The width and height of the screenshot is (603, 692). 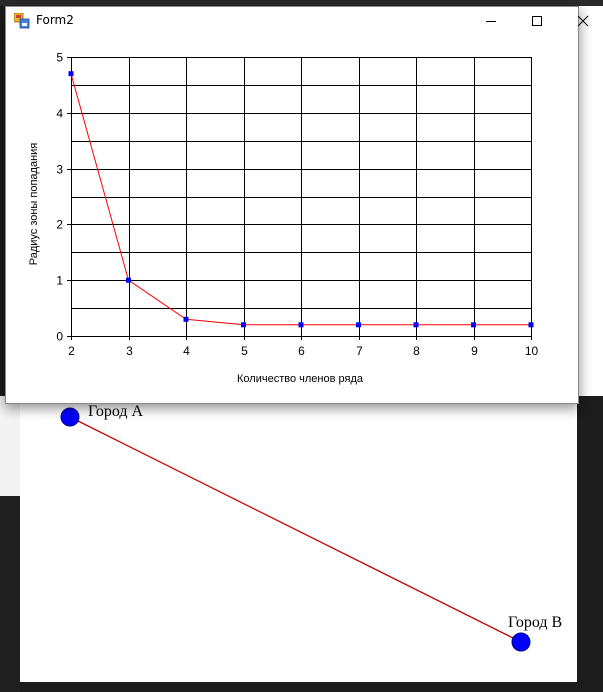 I want to click on maximize-icon, so click(x=537, y=20).